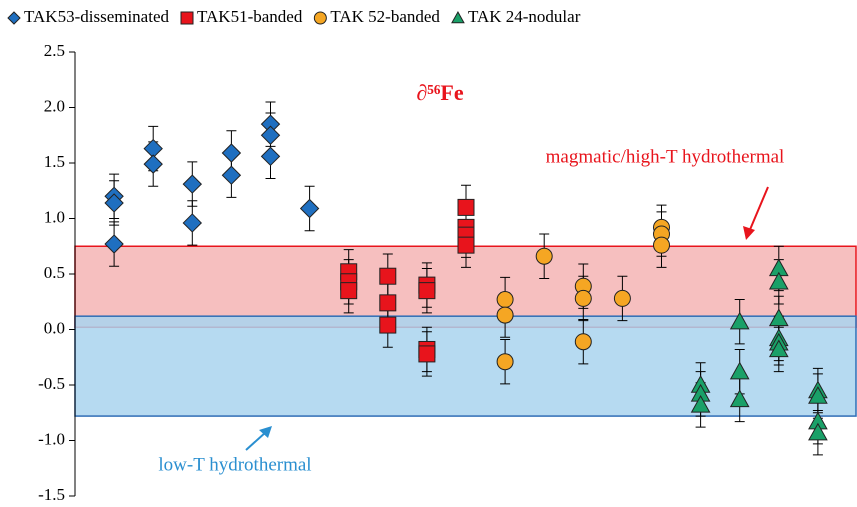 The width and height of the screenshot is (857, 507). What do you see at coordinates (54, 161) in the screenshot?
I see `y-tick-label: 1.5` at bounding box center [54, 161].